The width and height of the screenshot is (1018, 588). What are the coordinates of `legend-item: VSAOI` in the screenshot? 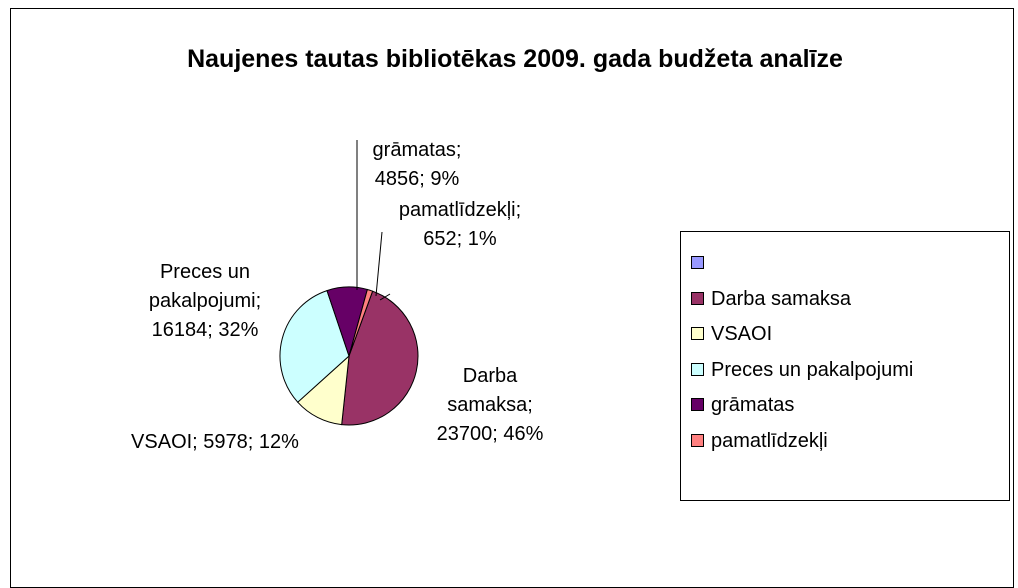 It's located at (731, 334).